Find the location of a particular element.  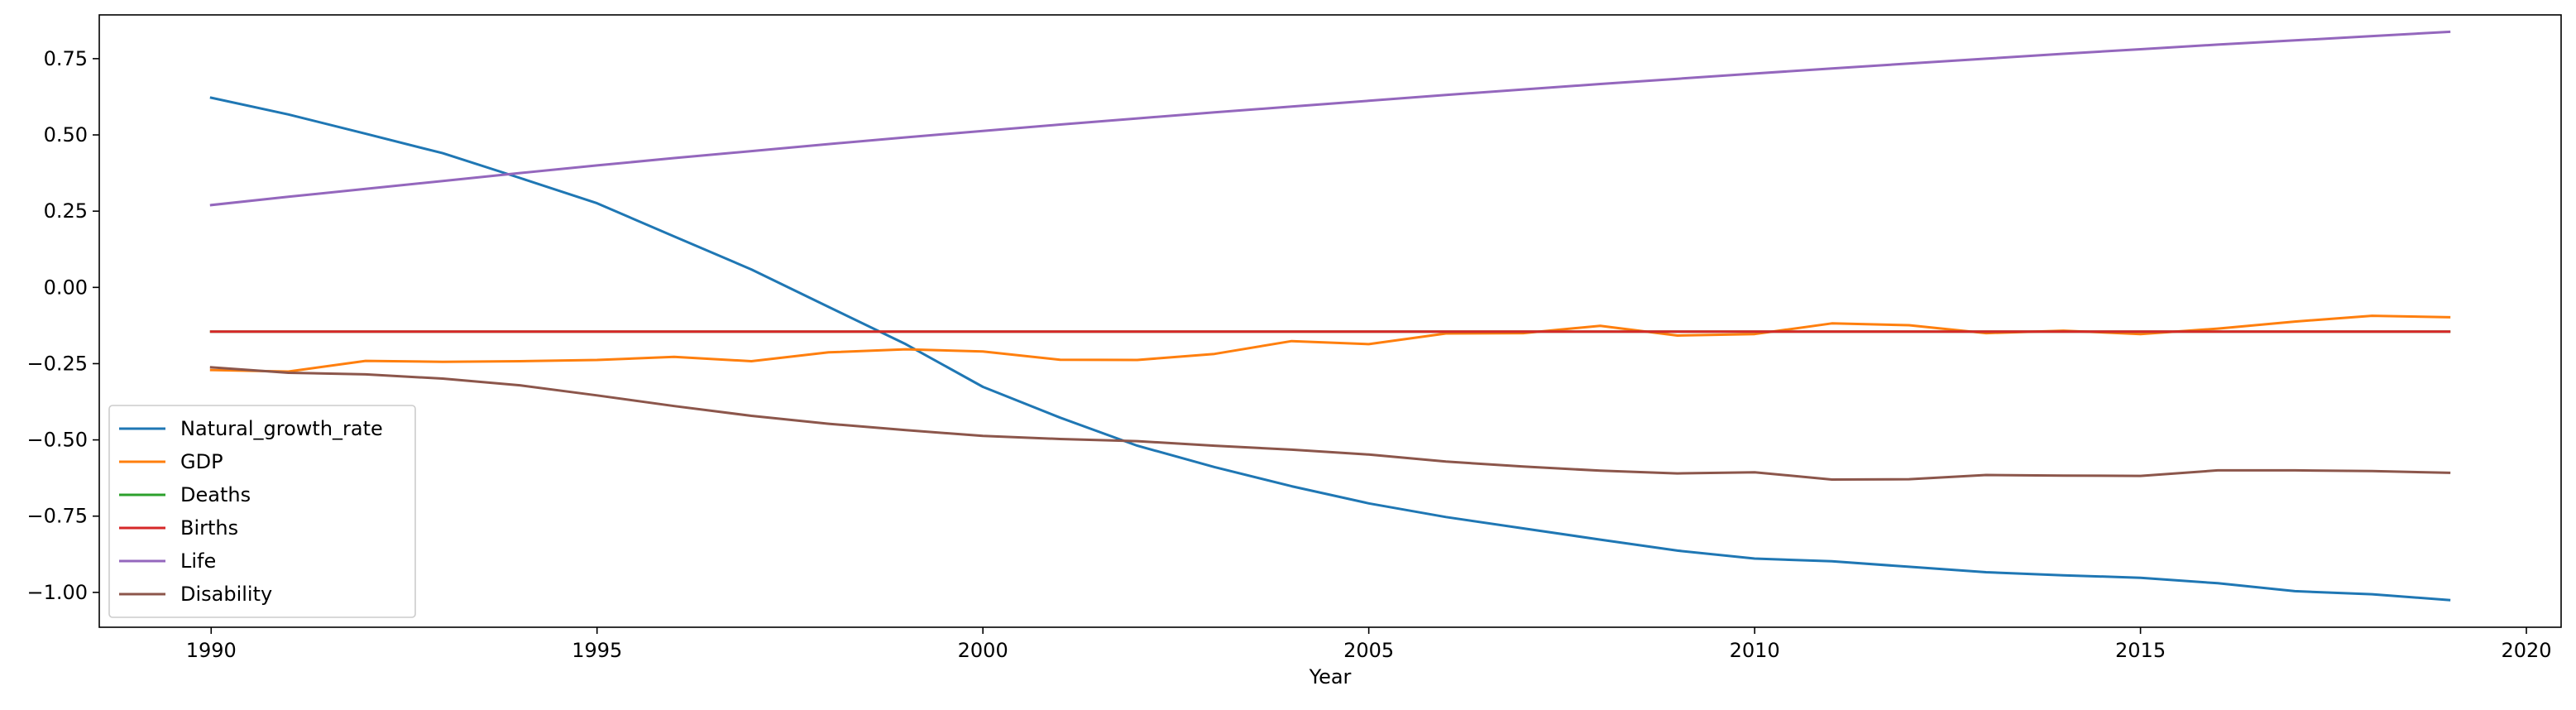

y-tick-label: 0.75 is located at coordinates (66, 58).